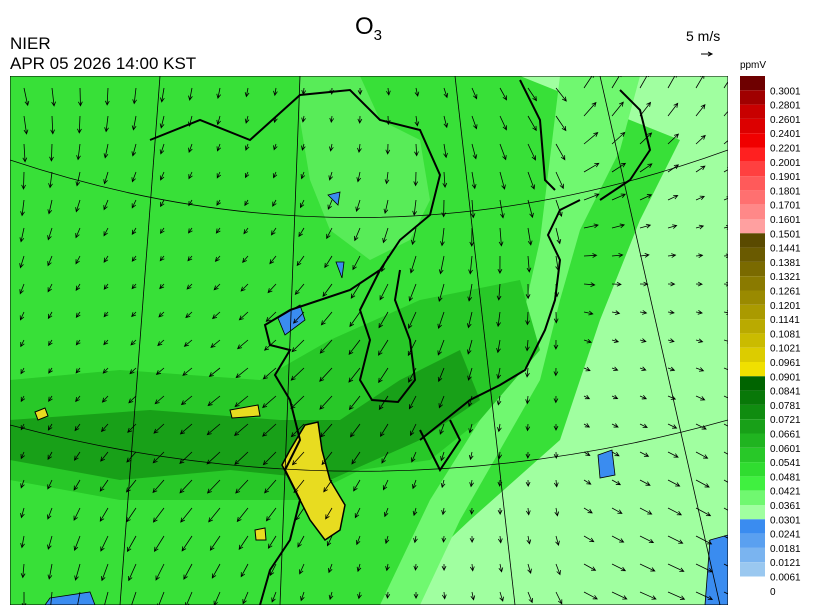 Image resolution: width=813 pixels, height=615 pixels. I want to click on title-main: O, so click(364, 26).